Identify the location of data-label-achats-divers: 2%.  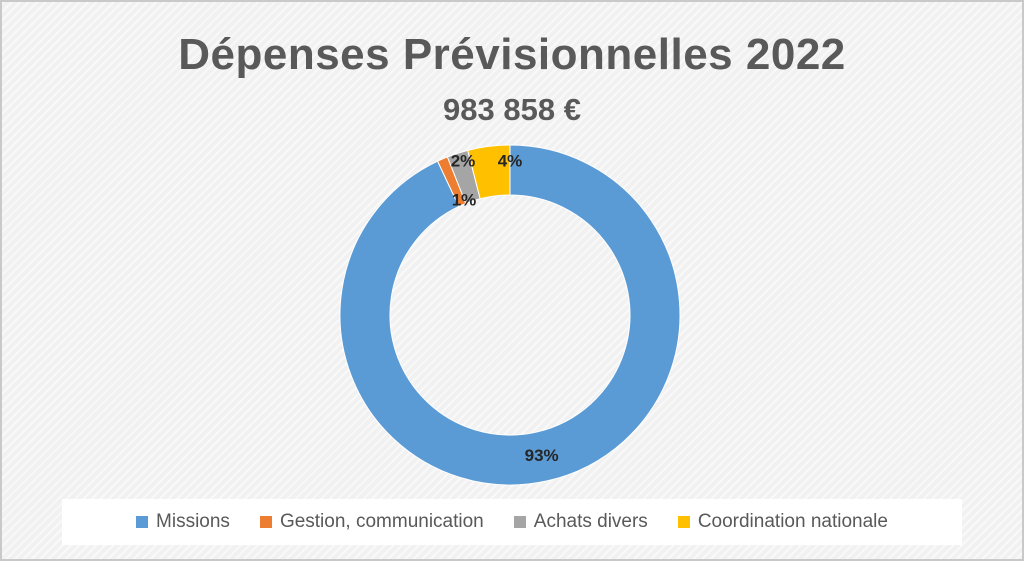
(463, 160).